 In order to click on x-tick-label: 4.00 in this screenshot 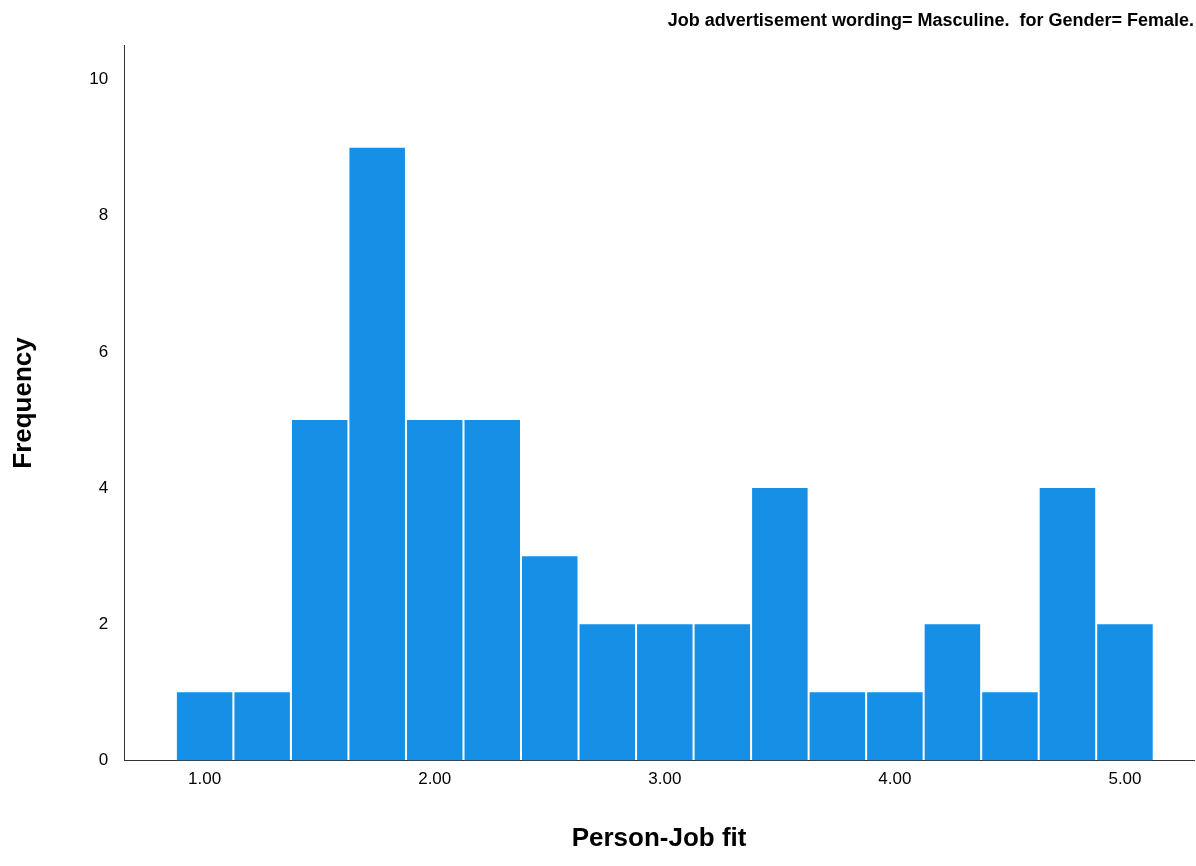, I will do `click(895, 779)`.